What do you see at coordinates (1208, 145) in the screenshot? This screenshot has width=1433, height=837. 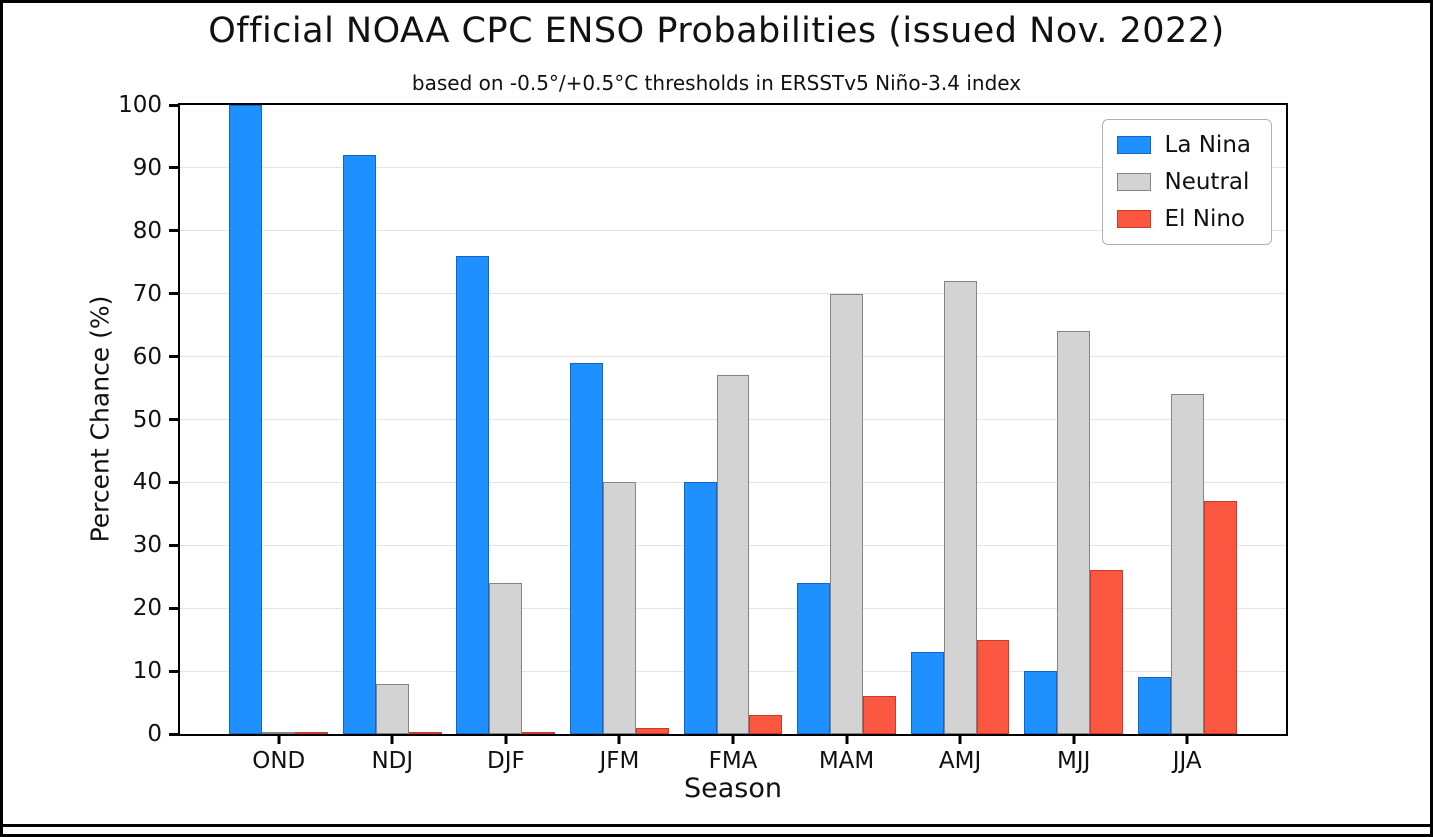 I see `legend-label: La Nina` at bounding box center [1208, 145].